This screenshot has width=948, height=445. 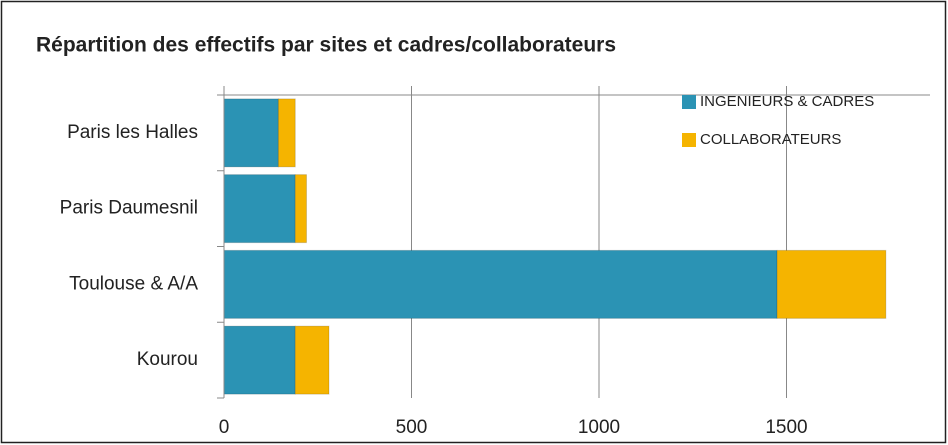 What do you see at coordinates (224, 427) in the screenshot?
I see `x-tick-label: 0` at bounding box center [224, 427].